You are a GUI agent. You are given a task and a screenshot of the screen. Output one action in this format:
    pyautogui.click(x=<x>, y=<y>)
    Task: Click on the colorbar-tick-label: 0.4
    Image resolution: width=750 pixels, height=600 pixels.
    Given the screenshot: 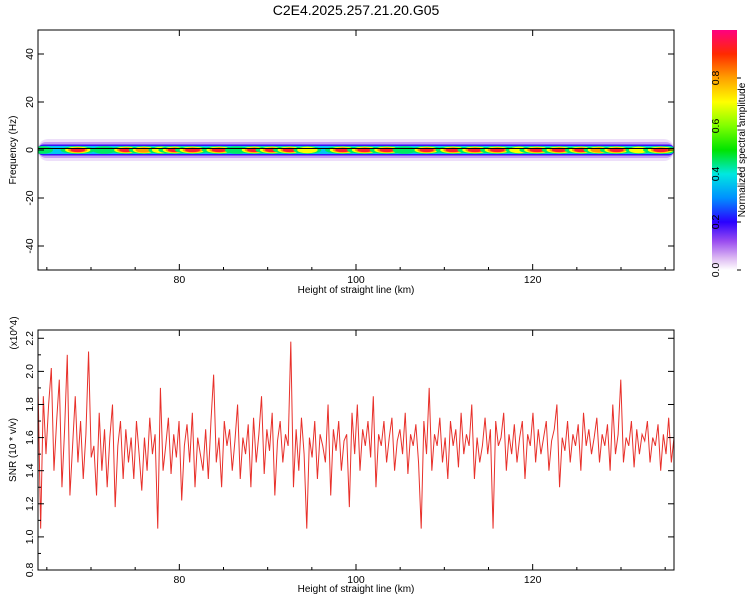 What is the action you would take?
    pyautogui.click(x=716, y=174)
    